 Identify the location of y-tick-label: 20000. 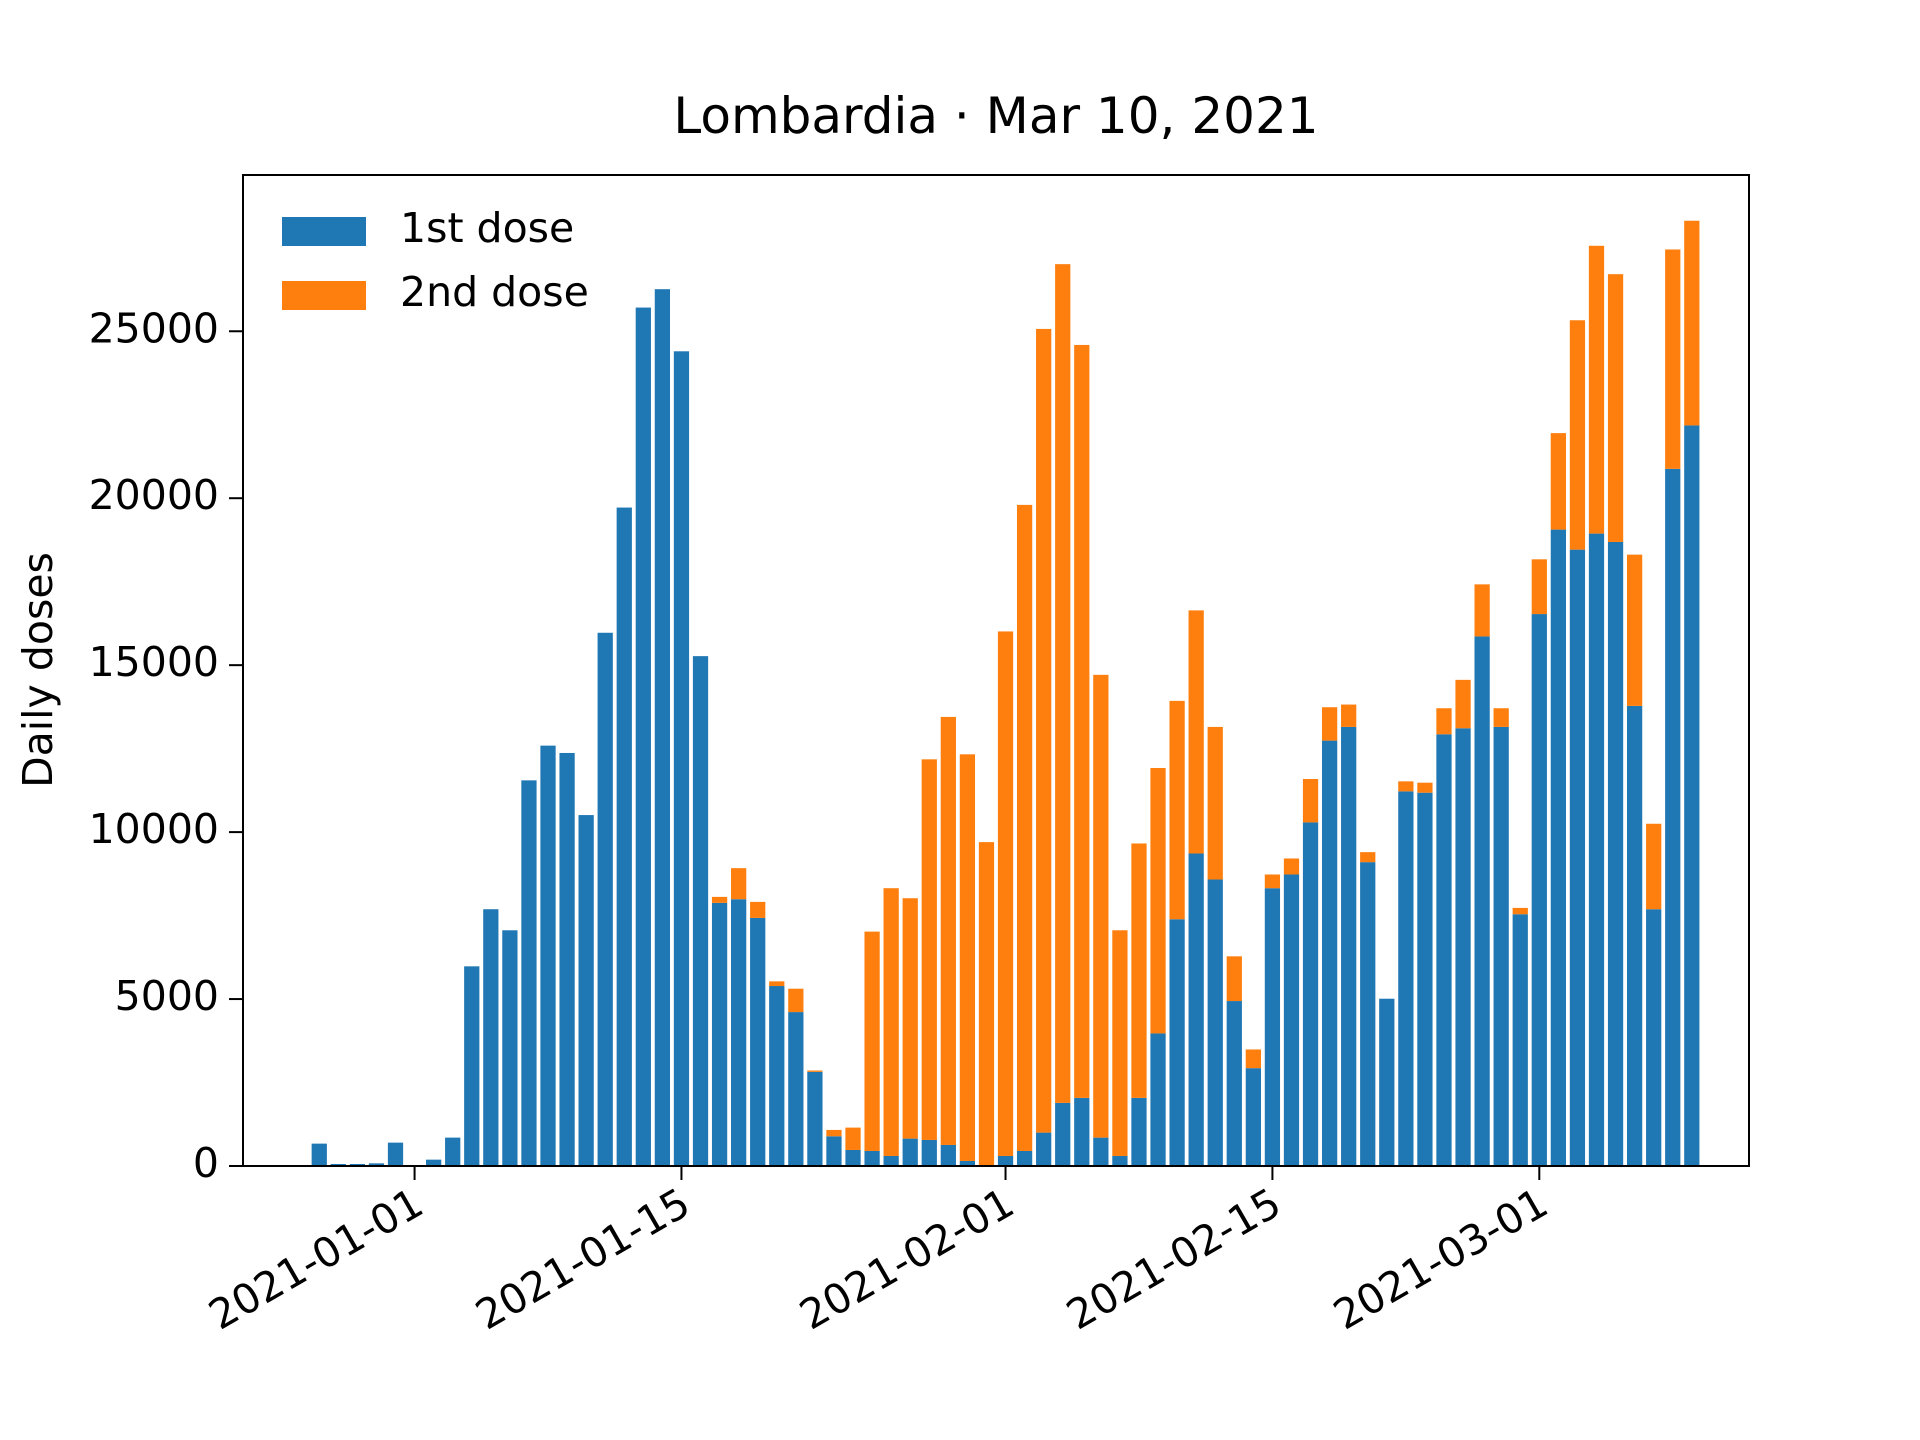
(154, 495).